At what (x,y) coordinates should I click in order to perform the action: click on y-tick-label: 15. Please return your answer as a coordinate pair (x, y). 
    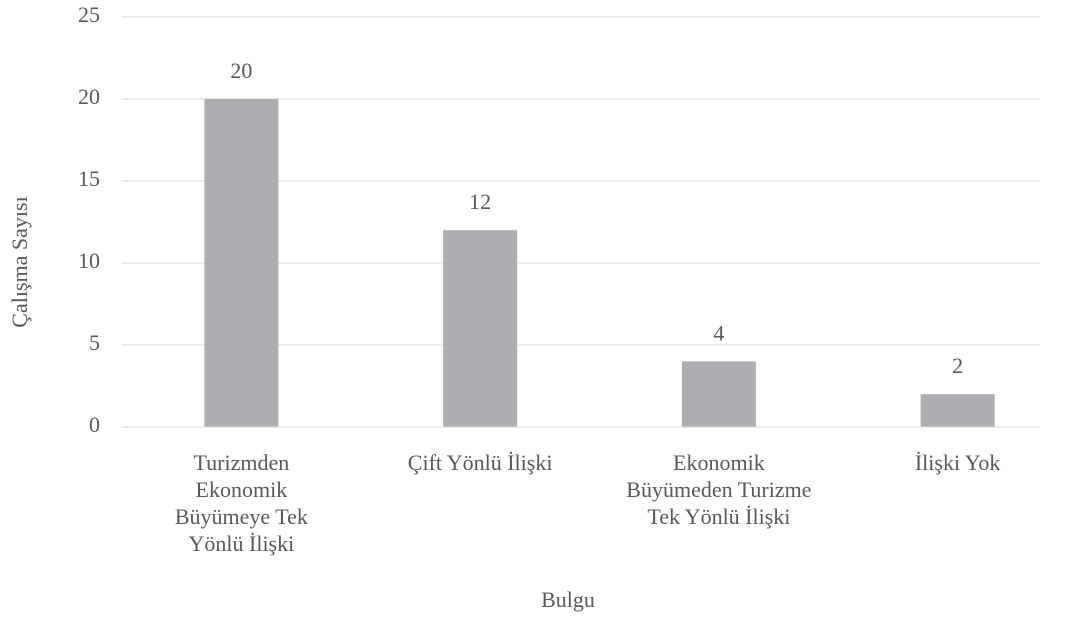
    Looking at the image, I should click on (89, 178).